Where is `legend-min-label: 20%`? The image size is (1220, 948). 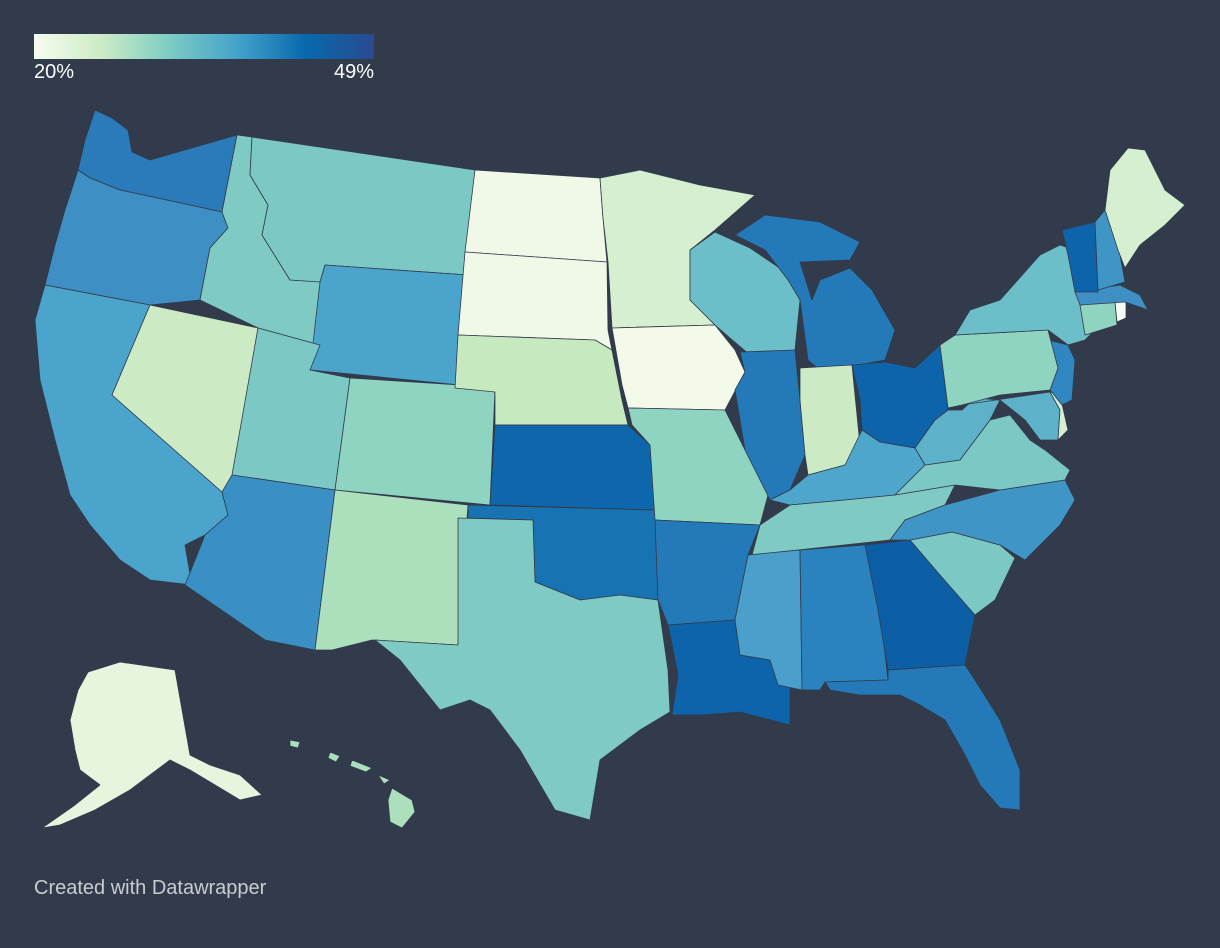
legend-min-label: 20% is located at coordinates (54, 72).